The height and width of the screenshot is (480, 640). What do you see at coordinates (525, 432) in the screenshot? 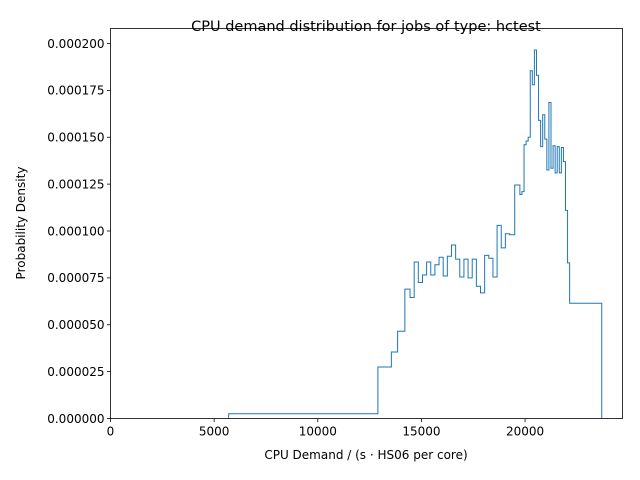
I see `x-tick-label: 20000` at bounding box center [525, 432].